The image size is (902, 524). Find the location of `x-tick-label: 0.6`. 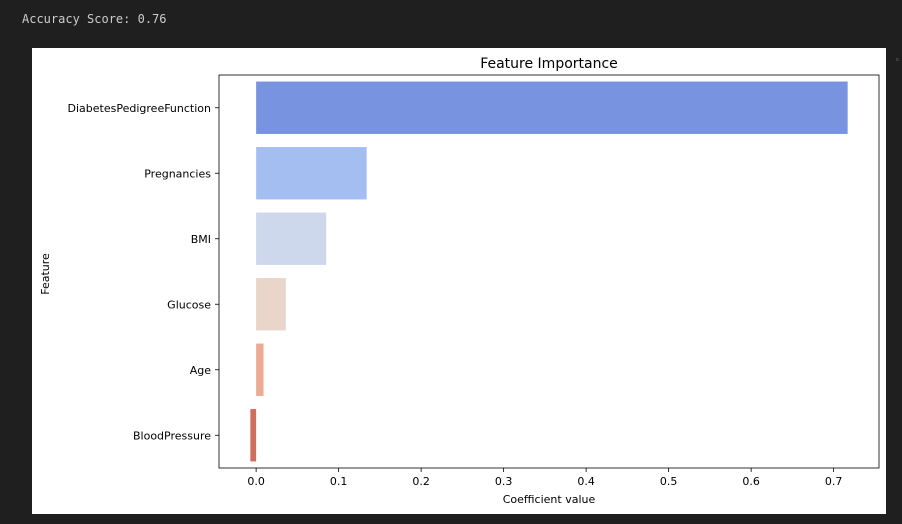

x-tick-label: 0.6 is located at coordinates (751, 481).